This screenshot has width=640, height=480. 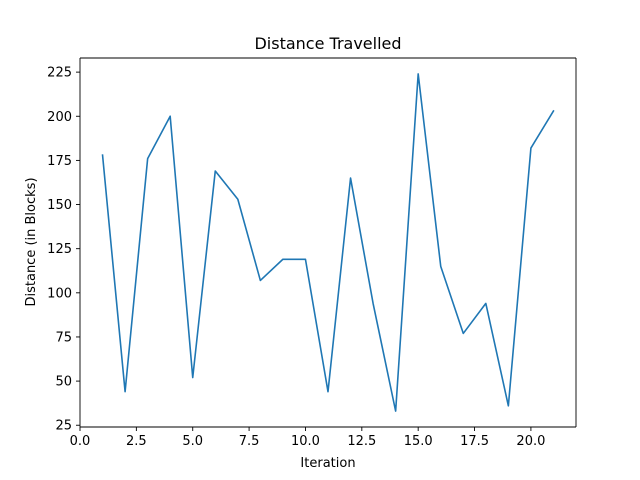 What do you see at coordinates (59, 205) in the screenshot?
I see `y-tick-label: 150` at bounding box center [59, 205].